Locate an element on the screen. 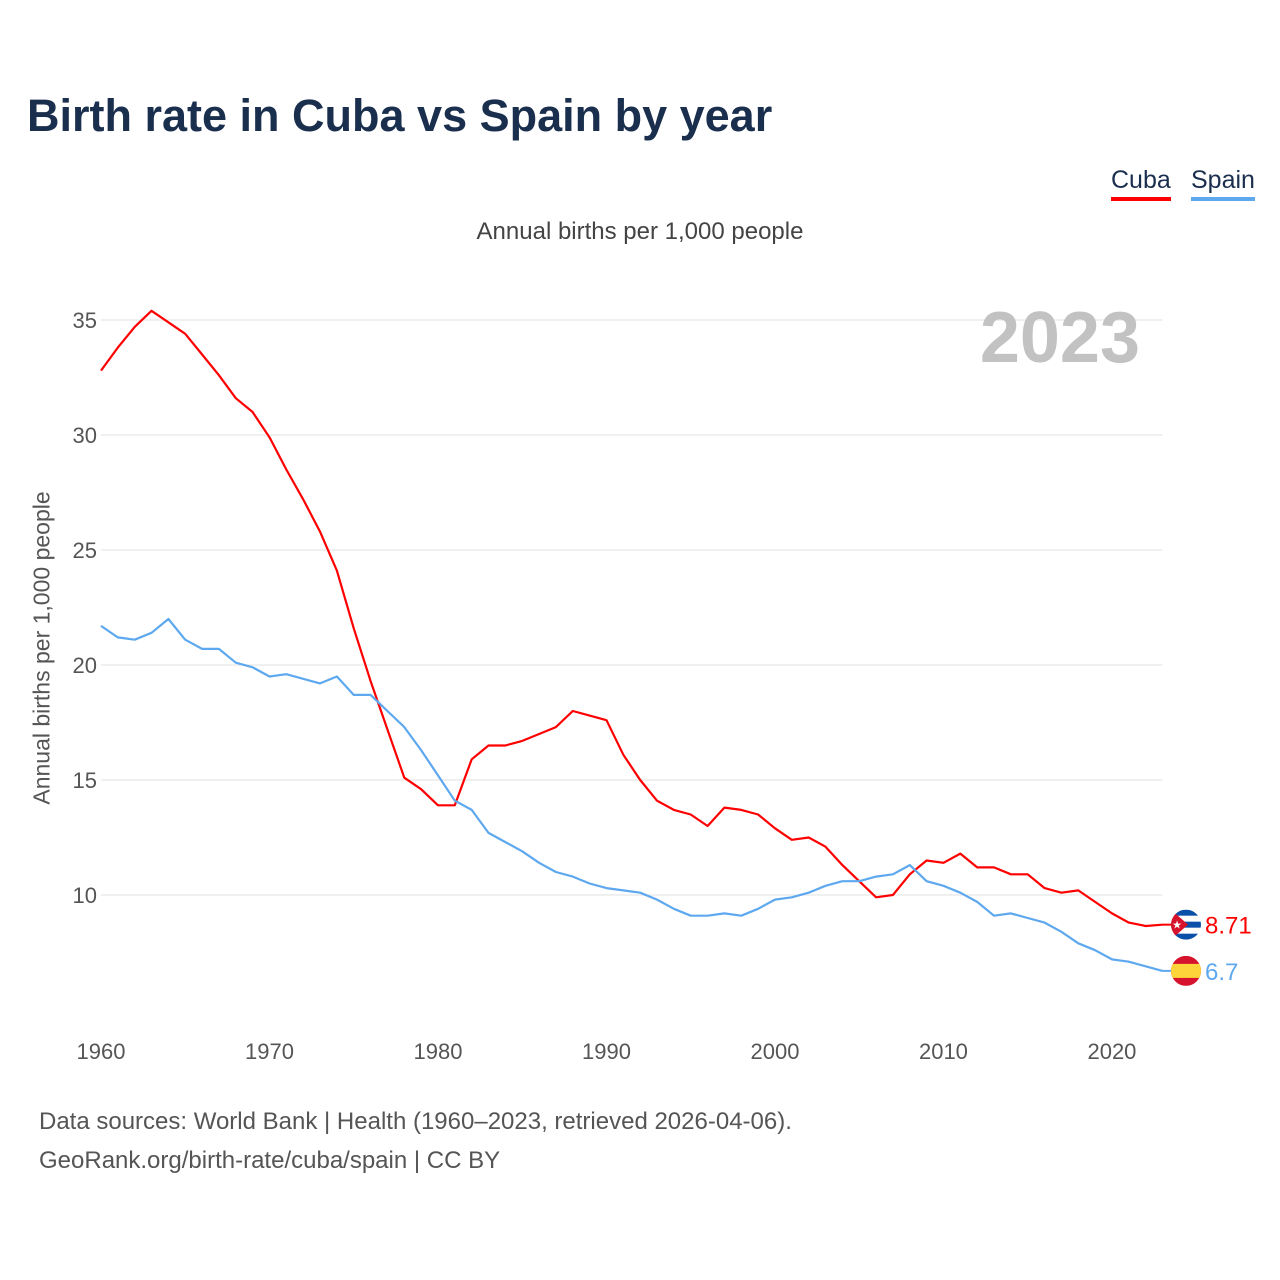 The image size is (1280, 1280). chart-subtitle: Annual births per 1,000 people is located at coordinates (640, 231).